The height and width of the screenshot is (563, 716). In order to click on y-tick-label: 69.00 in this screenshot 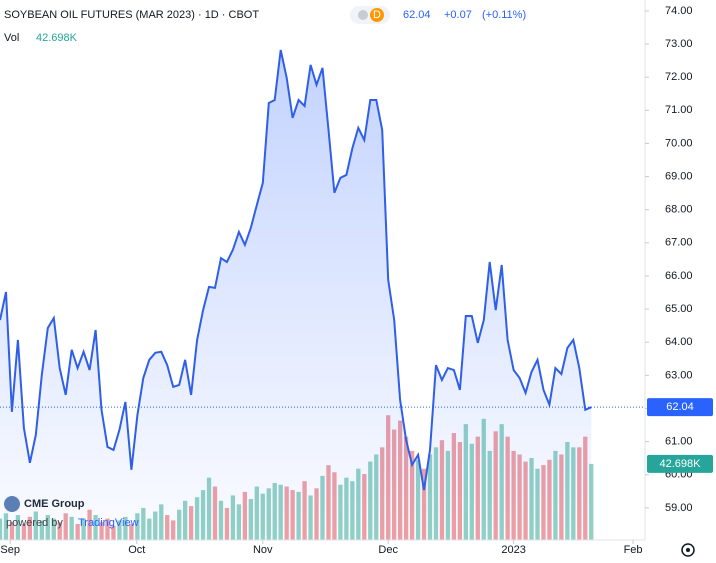, I will do `click(679, 176)`.